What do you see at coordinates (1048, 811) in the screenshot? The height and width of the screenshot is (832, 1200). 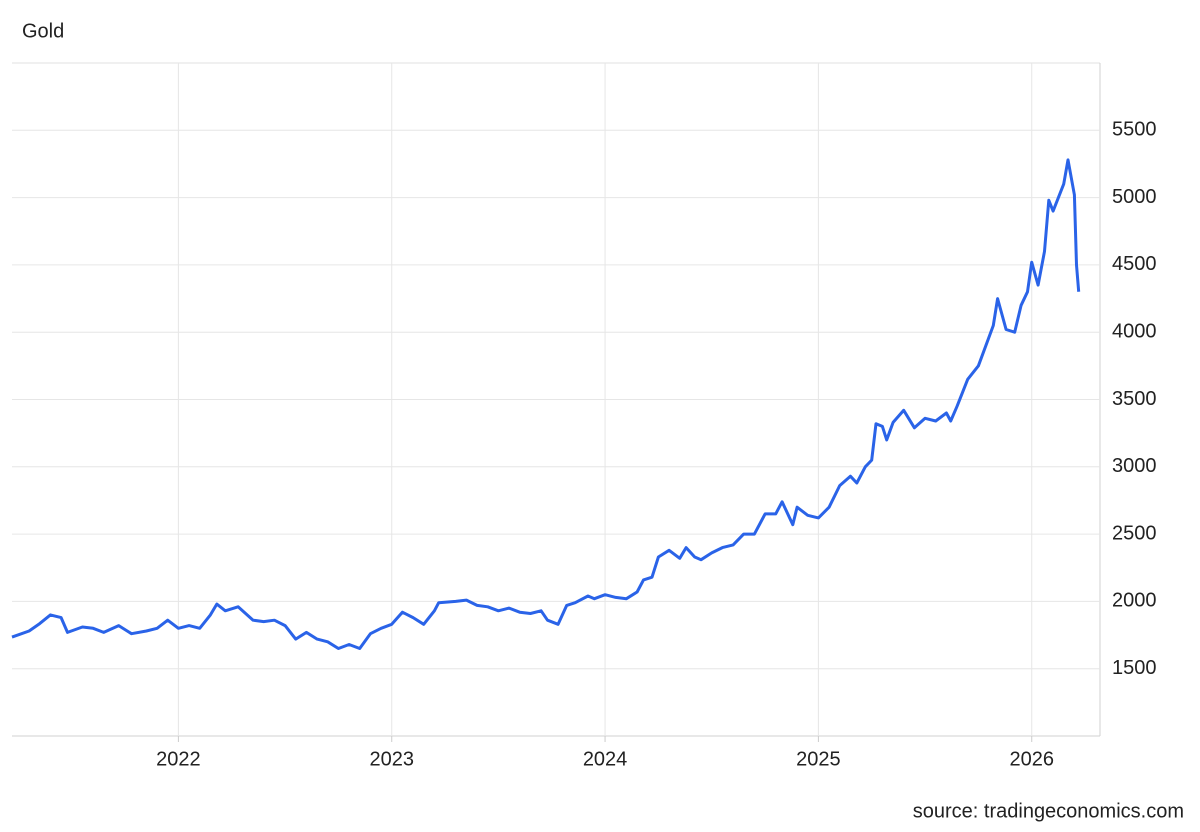 I see `source: source: tradingeconomics.com` at bounding box center [1048, 811].